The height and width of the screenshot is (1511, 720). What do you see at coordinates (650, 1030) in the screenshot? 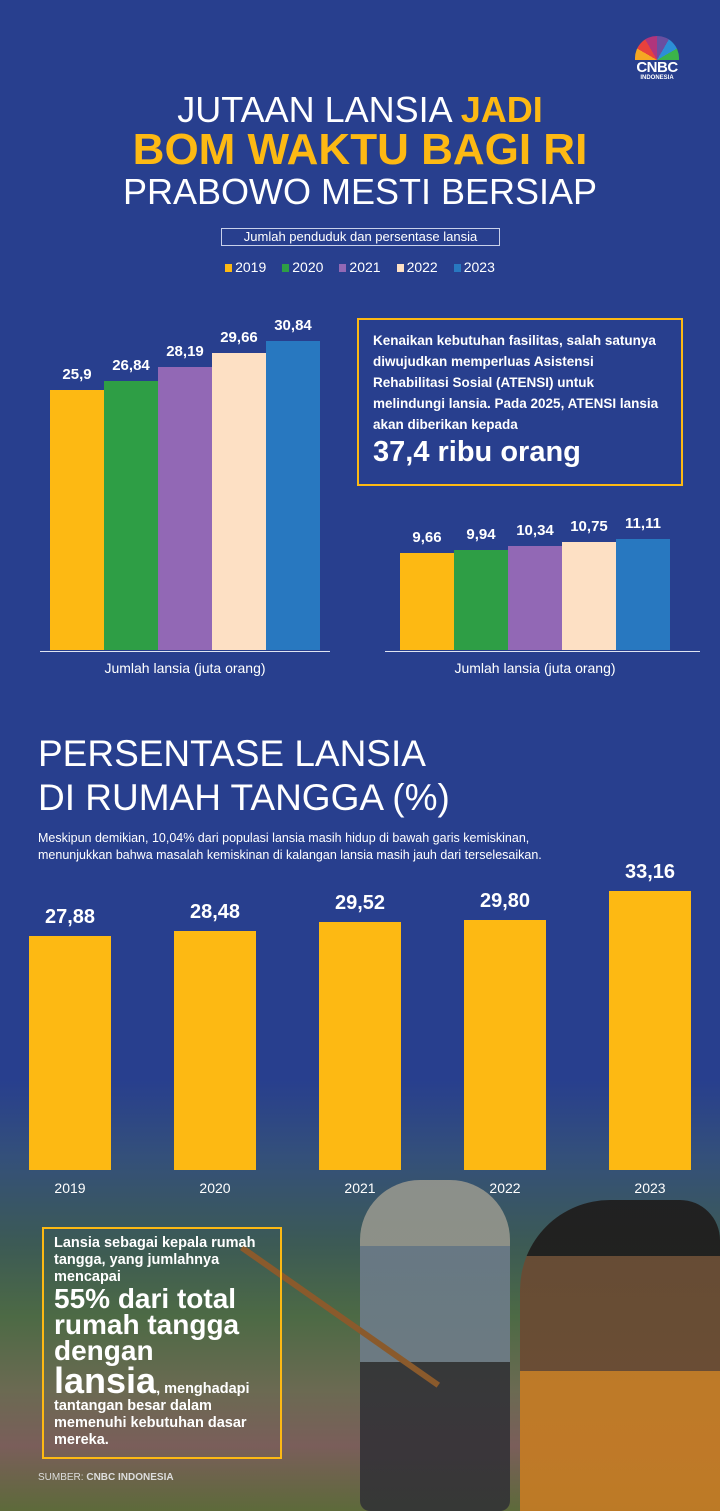
I see `bar-2-2023` at bounding box center [650, 1030].